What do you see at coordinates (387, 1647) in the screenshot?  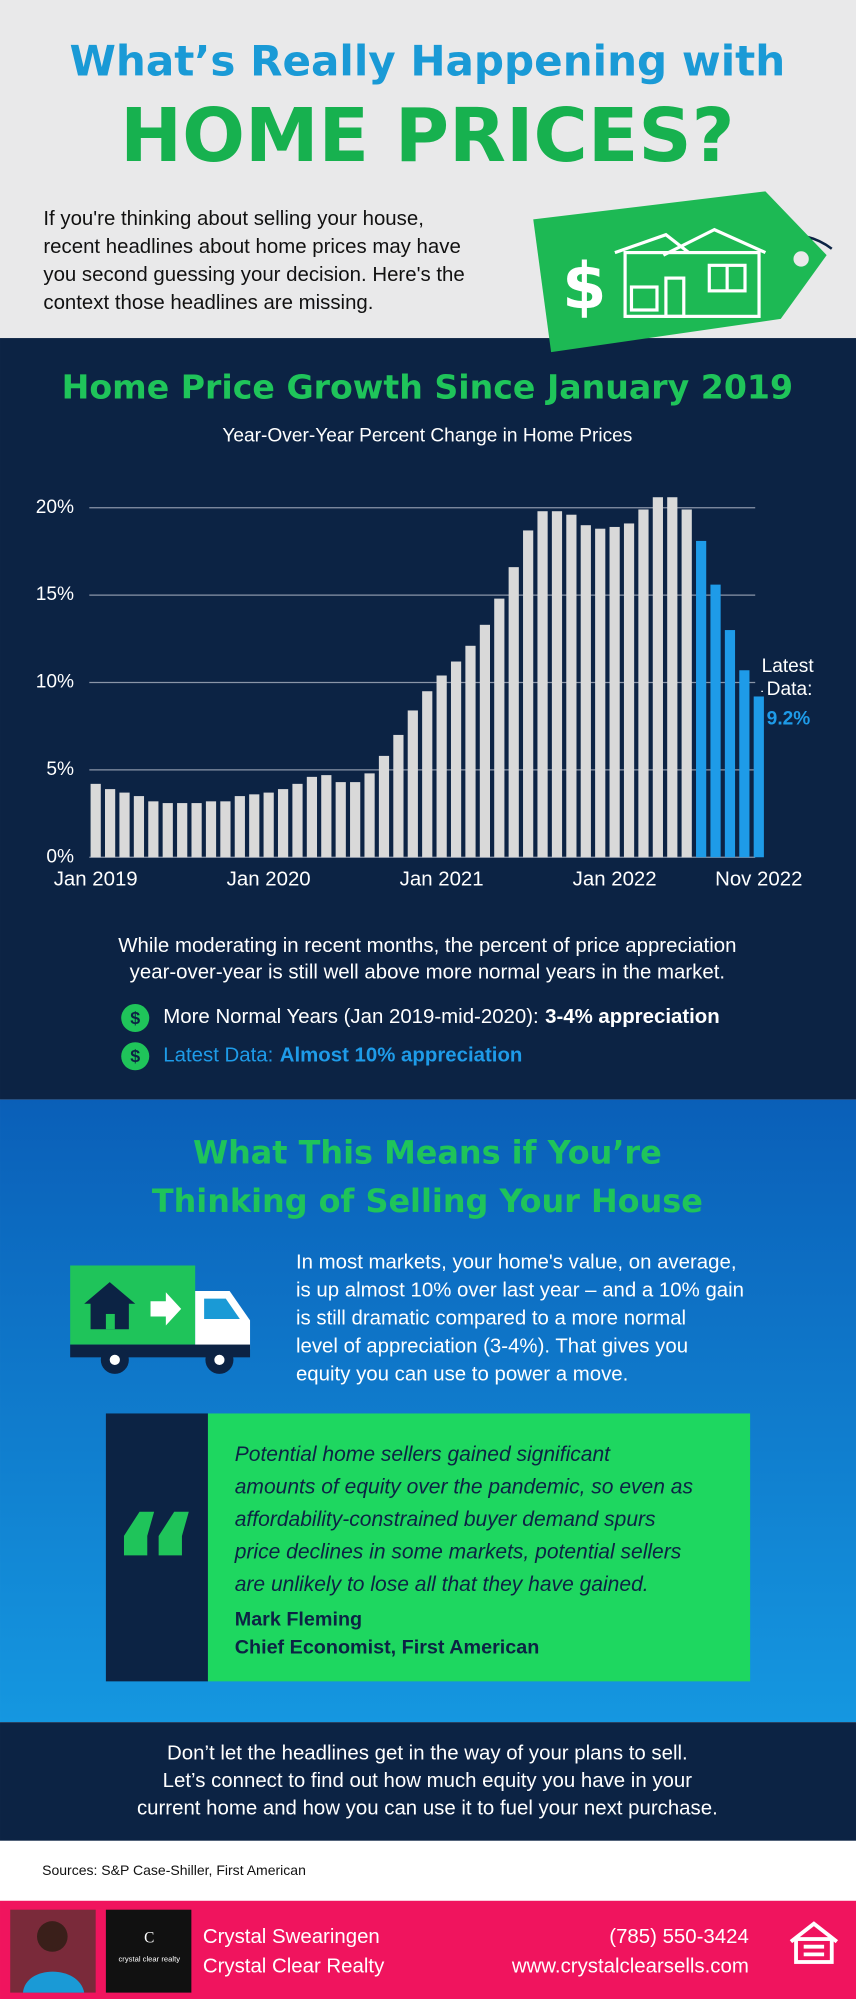 I see `quote-role: Chief Economist, First American` at bounding box center [387, 1647].